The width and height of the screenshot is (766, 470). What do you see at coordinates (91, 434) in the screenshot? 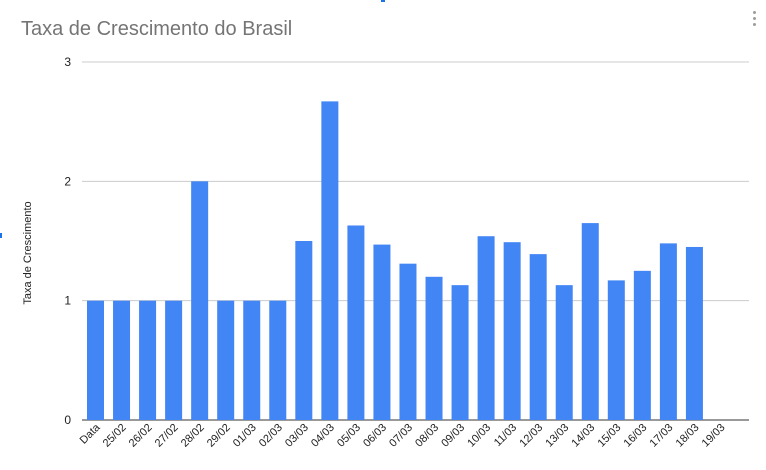
I see `x-tick-label: Data` at bounding box center [91, 434].